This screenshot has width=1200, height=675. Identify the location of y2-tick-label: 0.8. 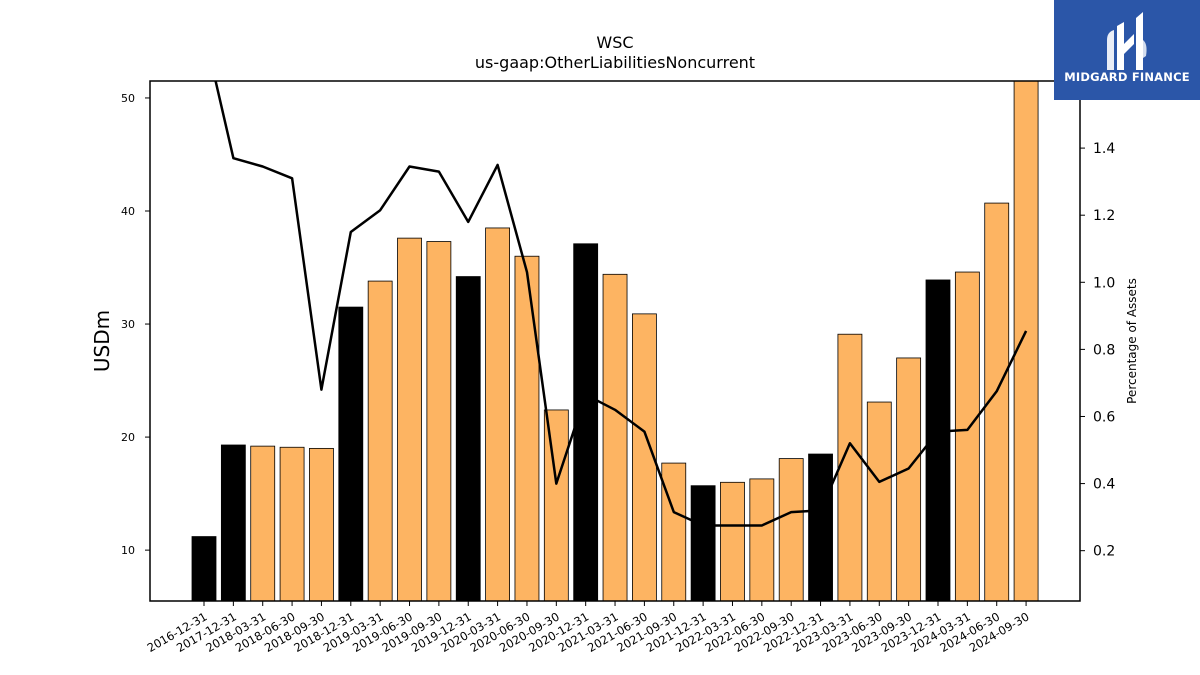
(1104, 350).